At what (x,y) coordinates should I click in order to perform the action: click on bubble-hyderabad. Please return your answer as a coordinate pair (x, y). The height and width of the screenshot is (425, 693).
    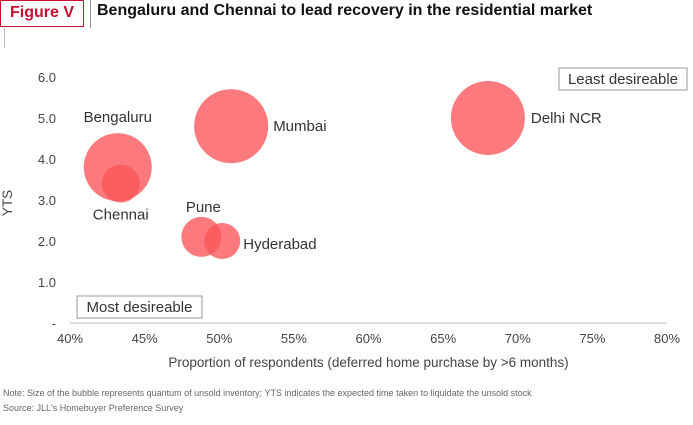
    Looking at the image, I should click on (222, 241).